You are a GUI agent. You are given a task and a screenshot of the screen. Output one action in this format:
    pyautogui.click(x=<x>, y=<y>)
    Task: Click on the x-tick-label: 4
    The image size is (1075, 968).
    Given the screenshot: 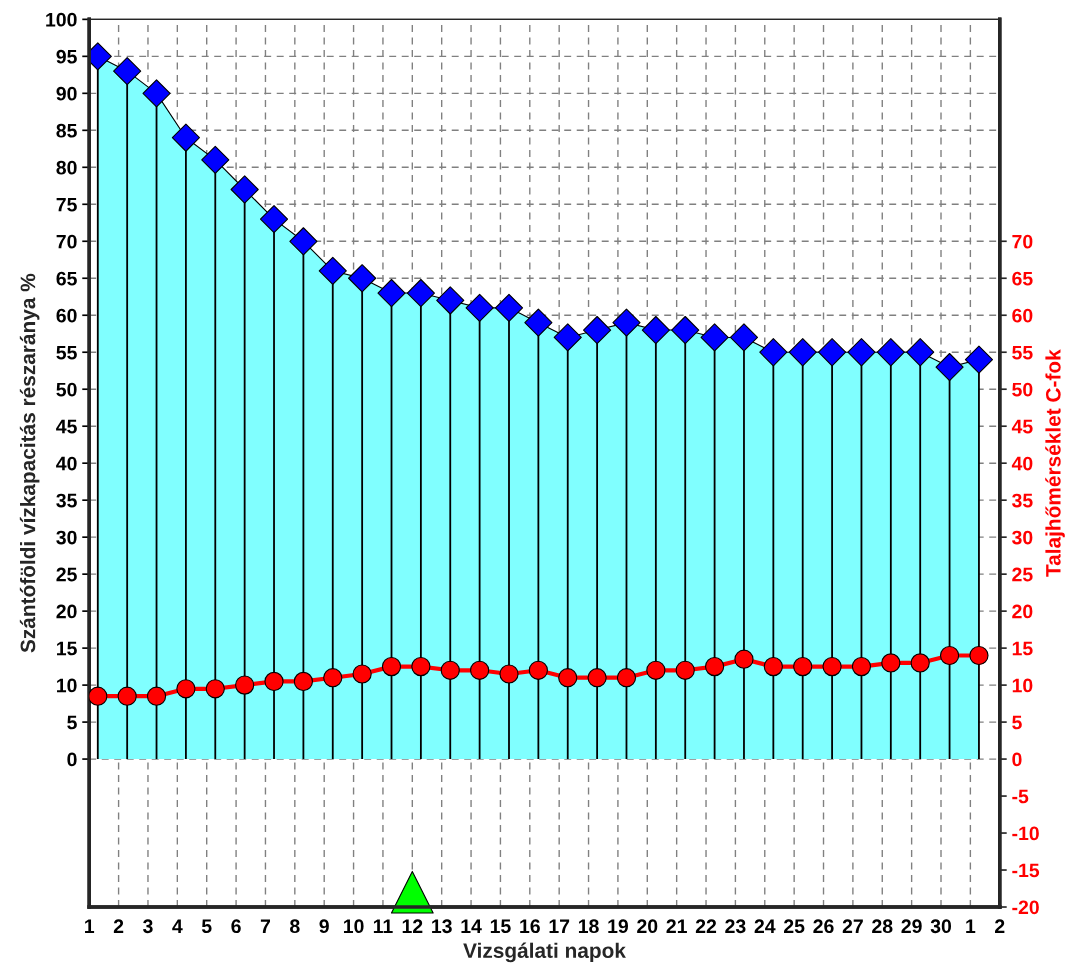 What is the action you would take?
    pyautogui.click(x=177, y=926)
    